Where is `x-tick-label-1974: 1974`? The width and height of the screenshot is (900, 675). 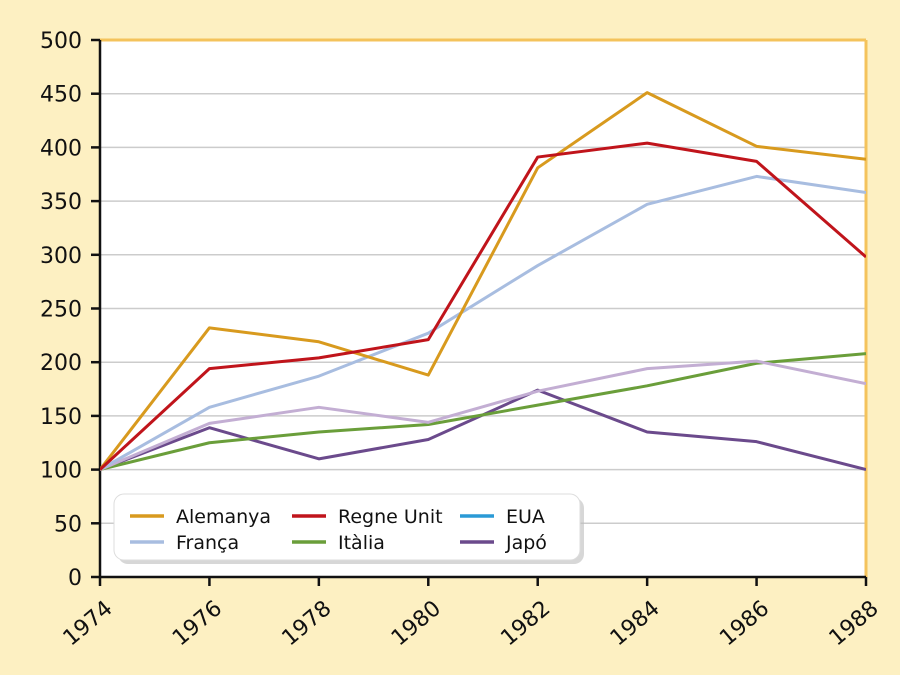
x-tick-label-1974: 1974 is located at coordinates (88, 623).